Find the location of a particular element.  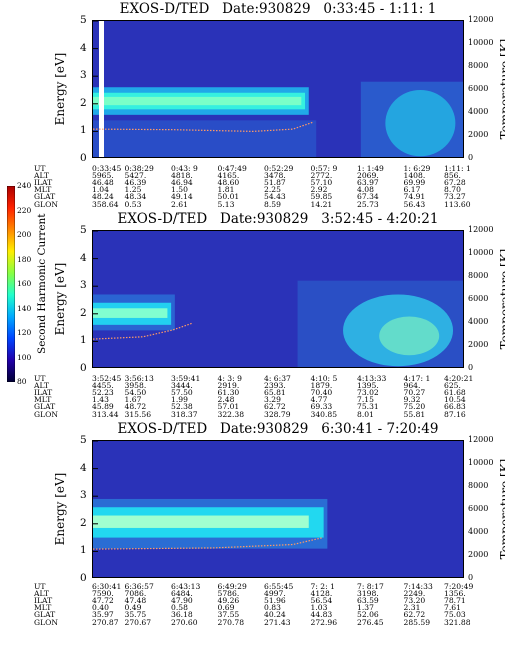

info-cell: 313.44 is located at coordinates (105, 414).